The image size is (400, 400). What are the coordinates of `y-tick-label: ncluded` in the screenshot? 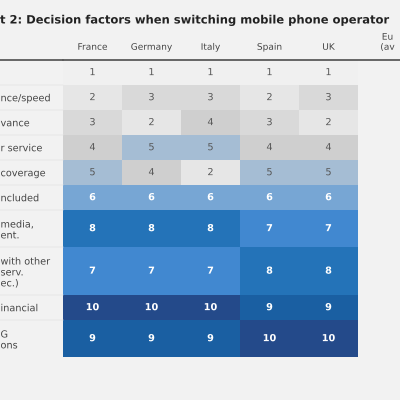 It's located at (19, 198).